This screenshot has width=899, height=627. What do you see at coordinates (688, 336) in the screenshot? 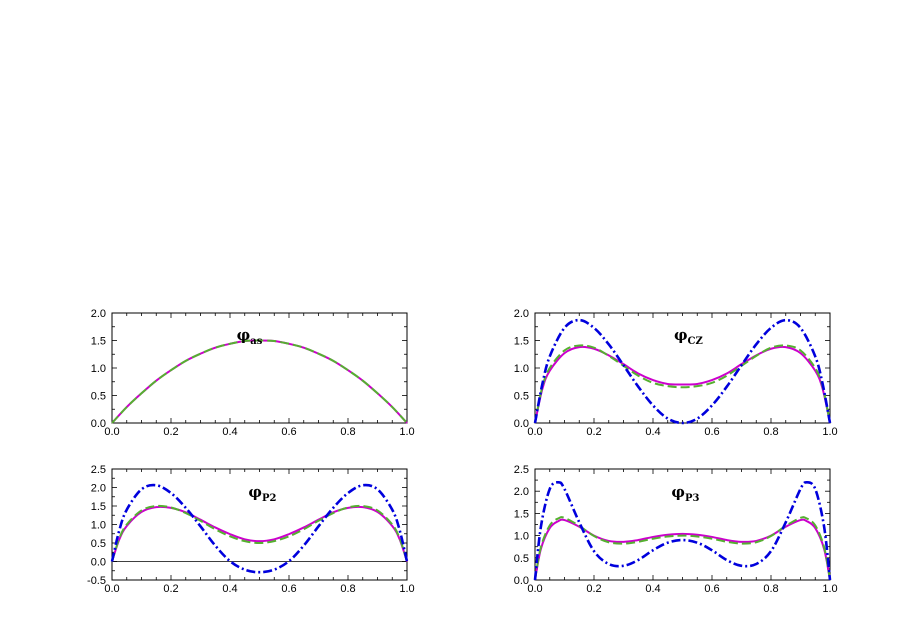
I see `panel-title: φCZ` at bounding box center [688, 336].